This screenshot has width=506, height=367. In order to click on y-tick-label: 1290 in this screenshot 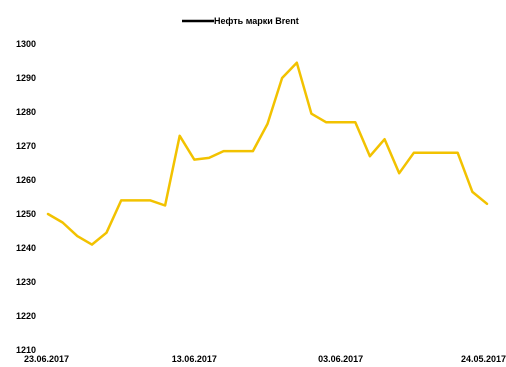, I will do `click(26, 78)`.